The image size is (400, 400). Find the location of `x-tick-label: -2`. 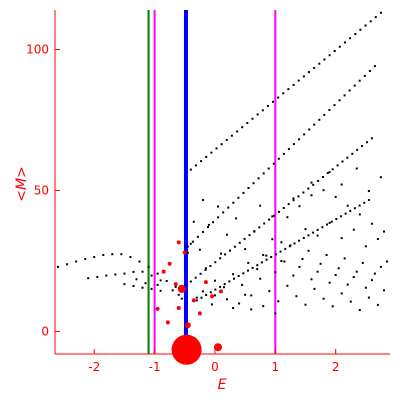

x-tick-label: -2 is located at coordinates (94, 367).